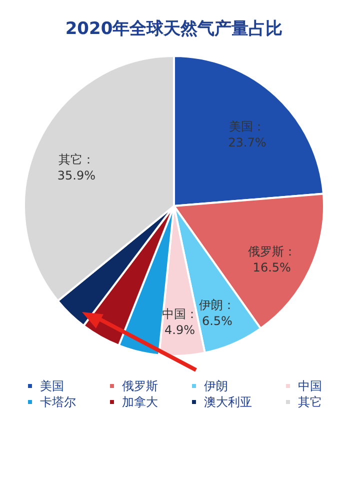 Image resolution: width=348 pixels, height=492 pixels. What do you see at coordinates (216, 386) in the screenshot?
I see `legend-label: 伊朗` at bounding box center [216, 386].